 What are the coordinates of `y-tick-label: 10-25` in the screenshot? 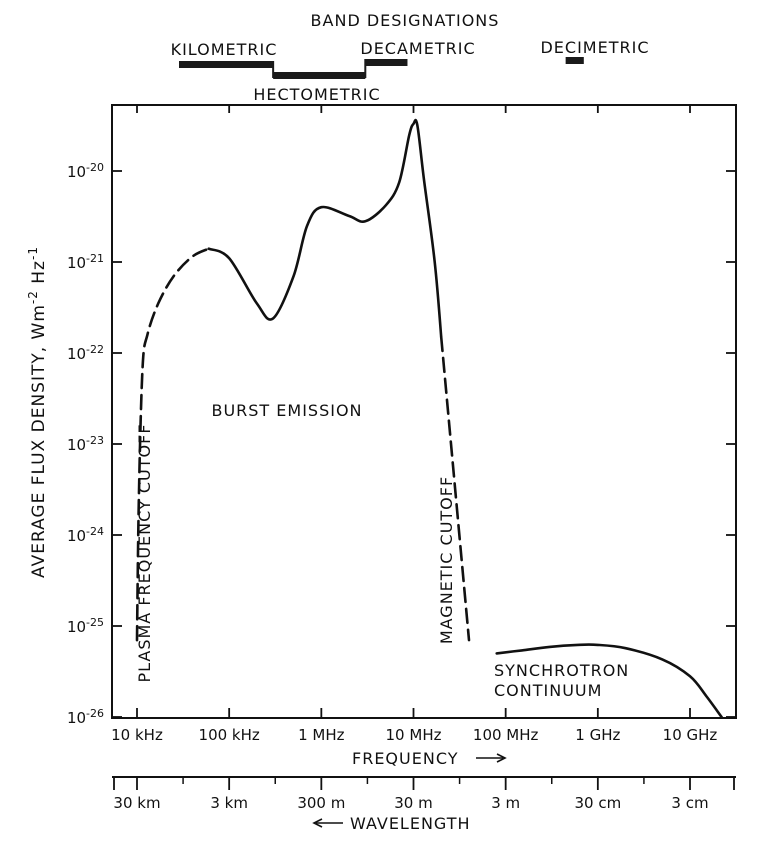 It's located at (85, 626).